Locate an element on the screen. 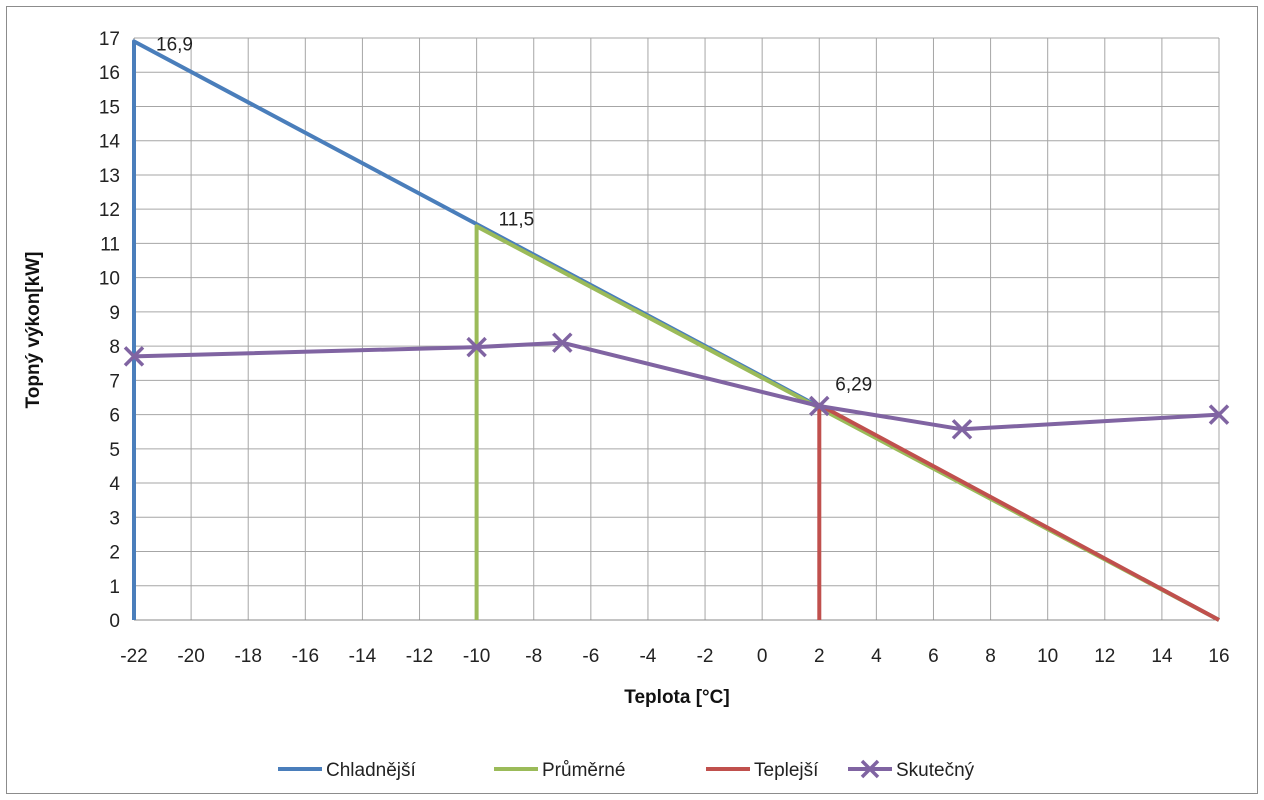 This screenshot has width=1264, height=800. x-tick-label: -14 is located at coordinates (363, 656).